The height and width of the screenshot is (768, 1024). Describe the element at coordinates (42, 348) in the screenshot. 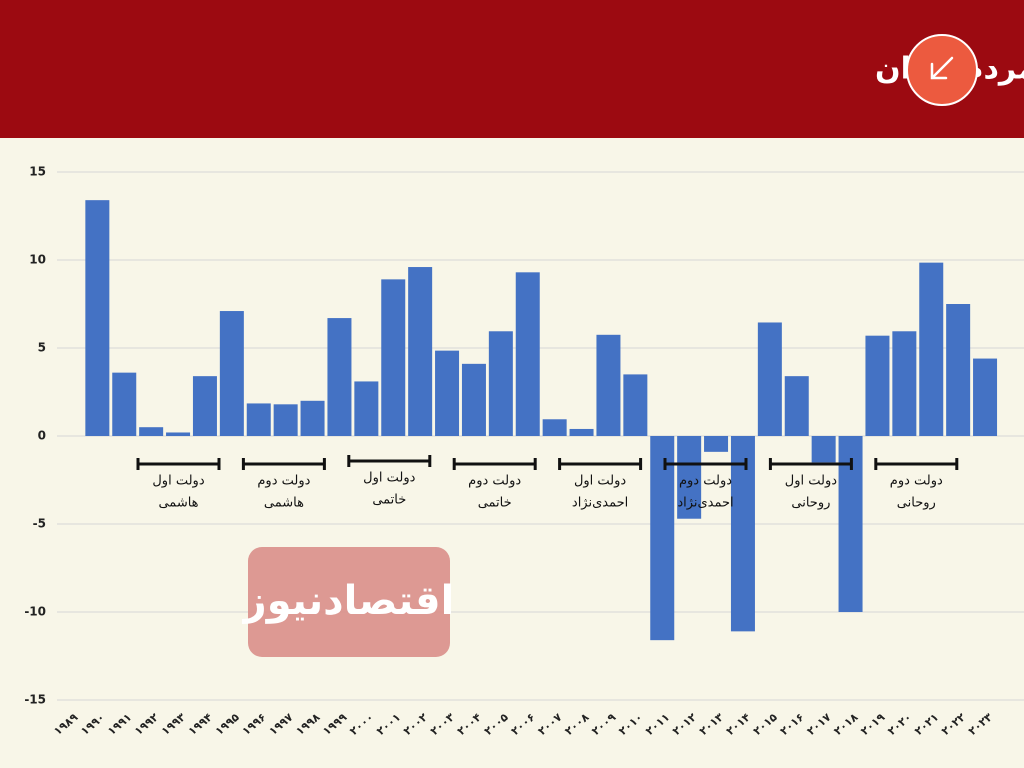

I see `y-tick-label: 5` at that location.